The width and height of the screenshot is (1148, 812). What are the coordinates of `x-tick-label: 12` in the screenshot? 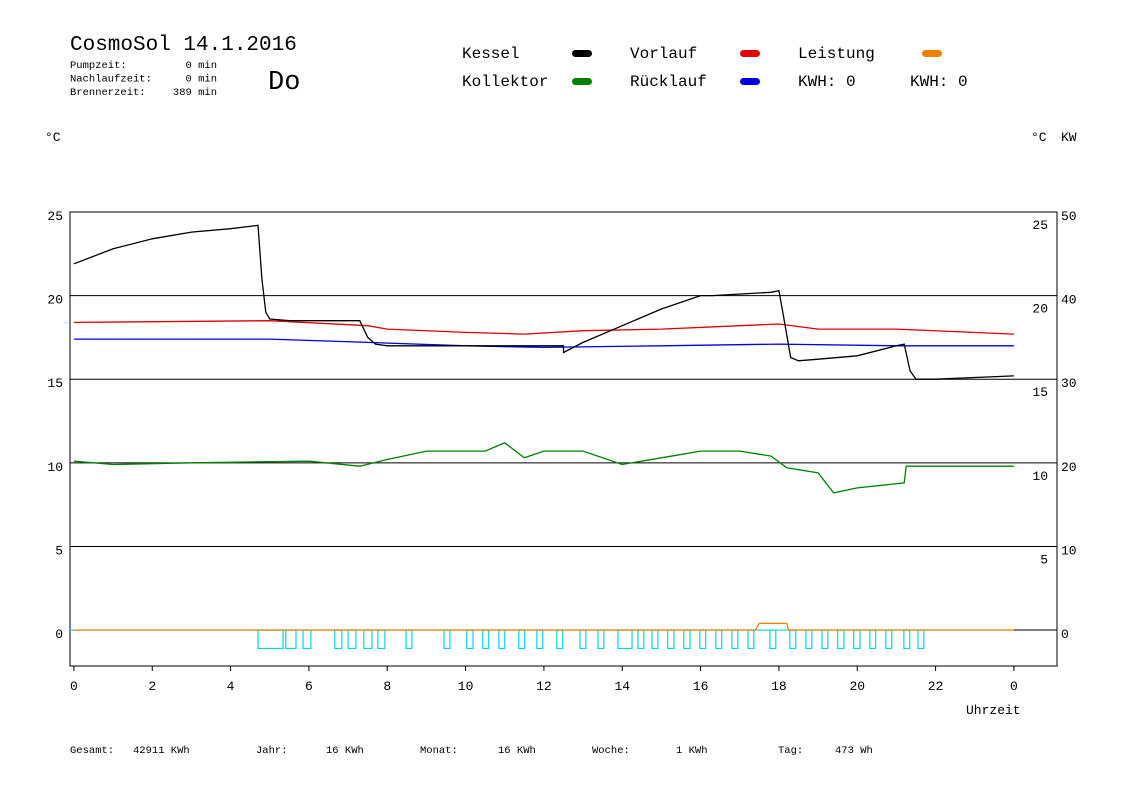 It's located at (544, 686).